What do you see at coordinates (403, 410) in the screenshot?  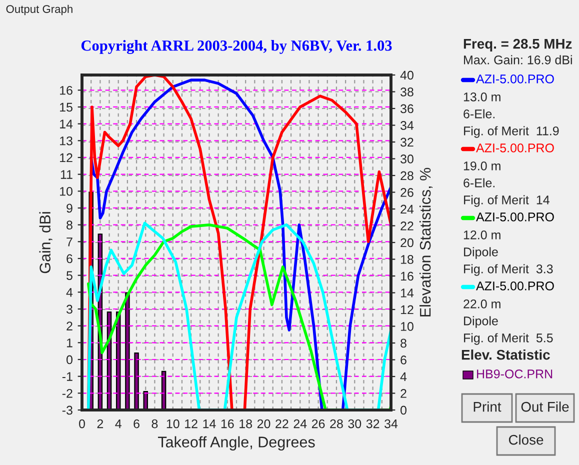 I see `y2-tick-label: 0` at bounding box center [403, 410].